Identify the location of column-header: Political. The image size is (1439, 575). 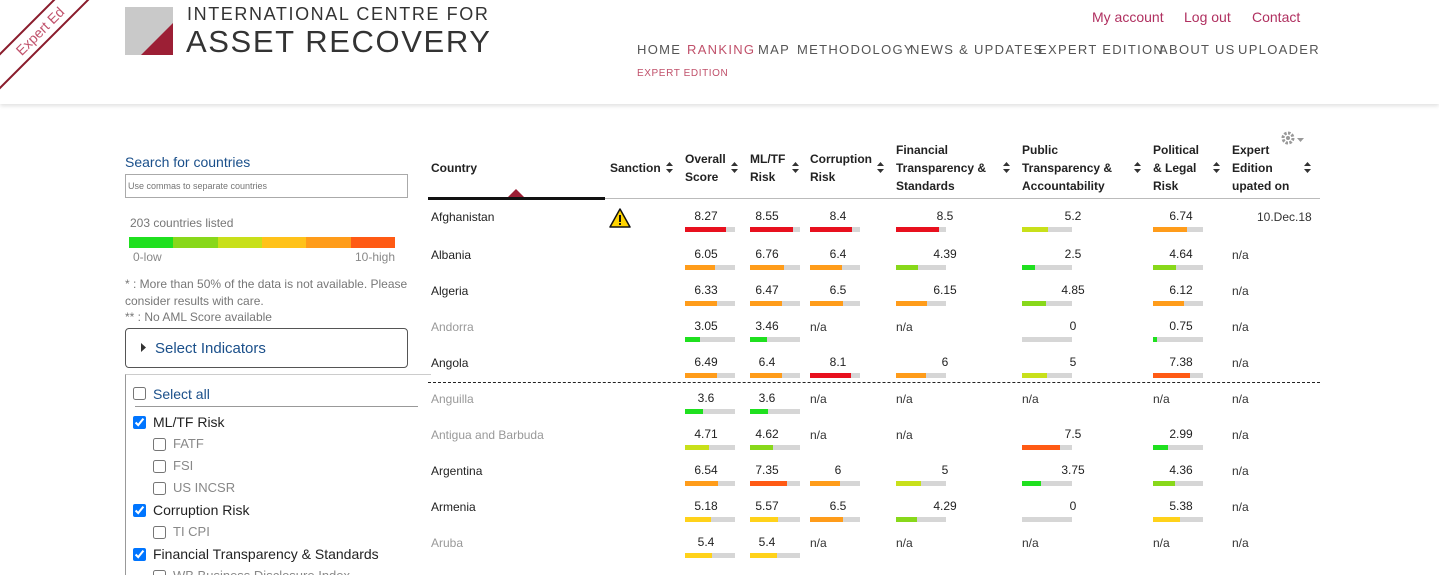
(1176, 150).